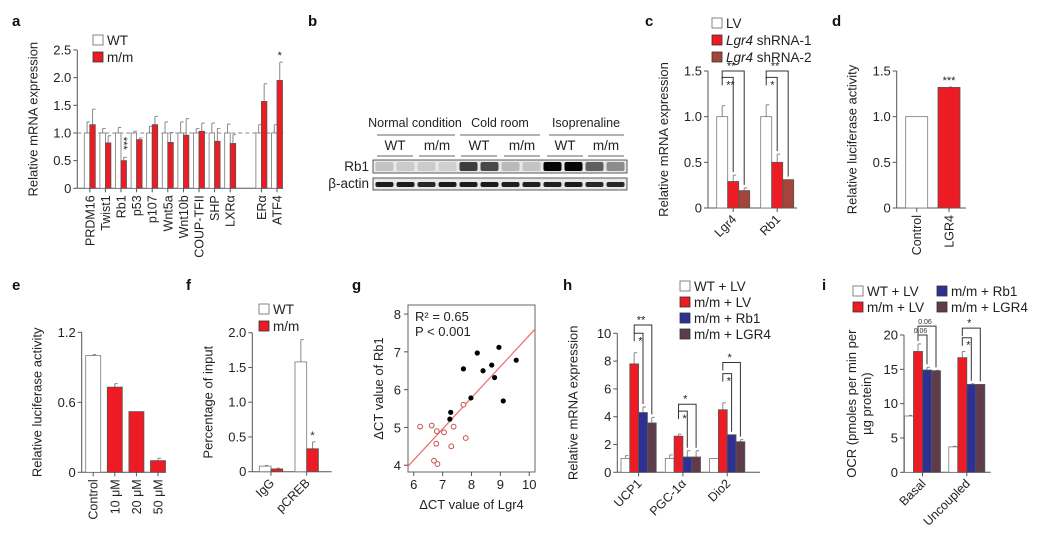 The width and height of the screenshot is (1037, 548). I want to click on x-tick-label: PRDM16, so click(90, 220).